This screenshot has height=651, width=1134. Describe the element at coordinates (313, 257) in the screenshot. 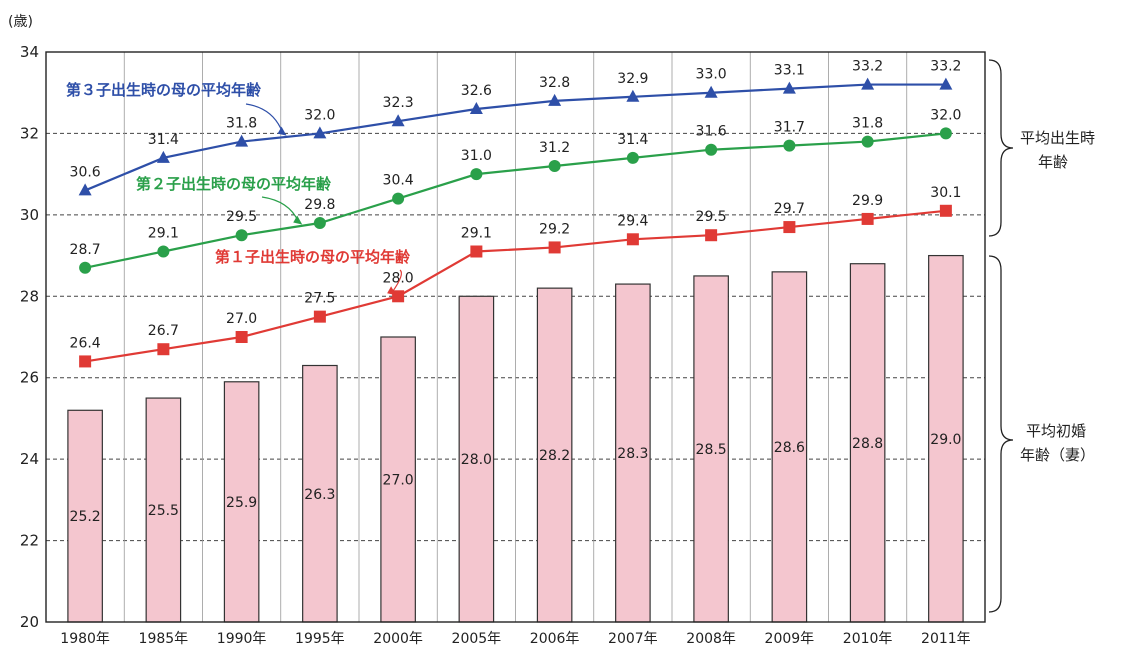

I see `series-name-label: 第１子出生時の母の平均年齢` at that location.